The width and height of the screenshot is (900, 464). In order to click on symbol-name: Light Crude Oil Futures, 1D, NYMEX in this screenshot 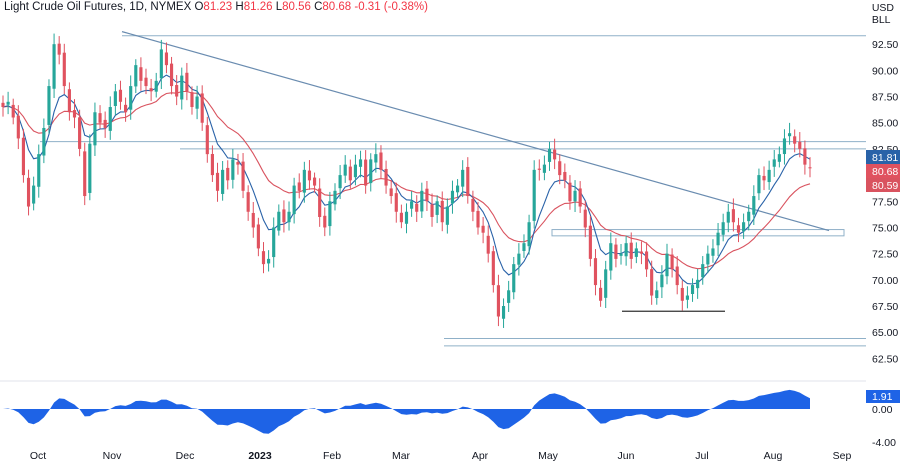, I will do `click(98, 7)`.